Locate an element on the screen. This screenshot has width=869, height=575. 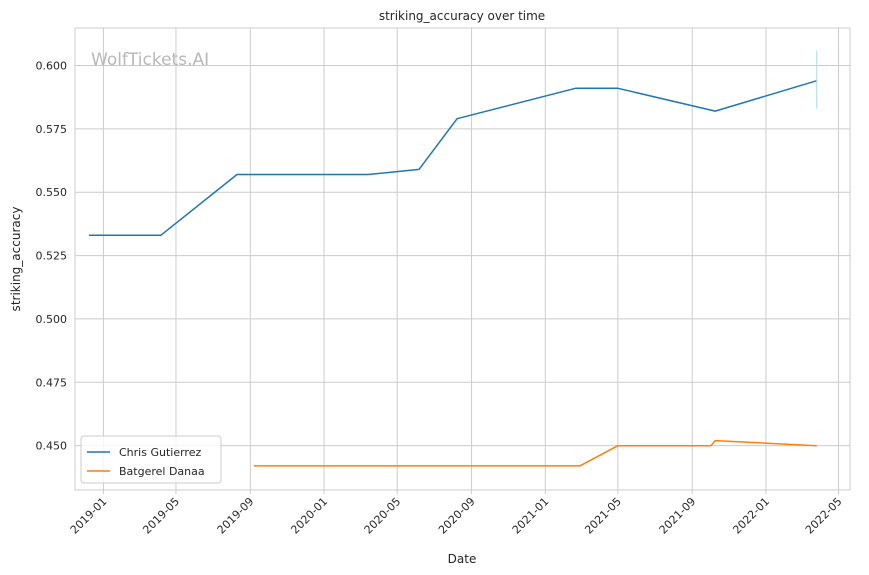
y-tick-labels: 0.450 0.475 0.500 0.525 0.550 0.575 0.600 is located at coordinates (52, 256).